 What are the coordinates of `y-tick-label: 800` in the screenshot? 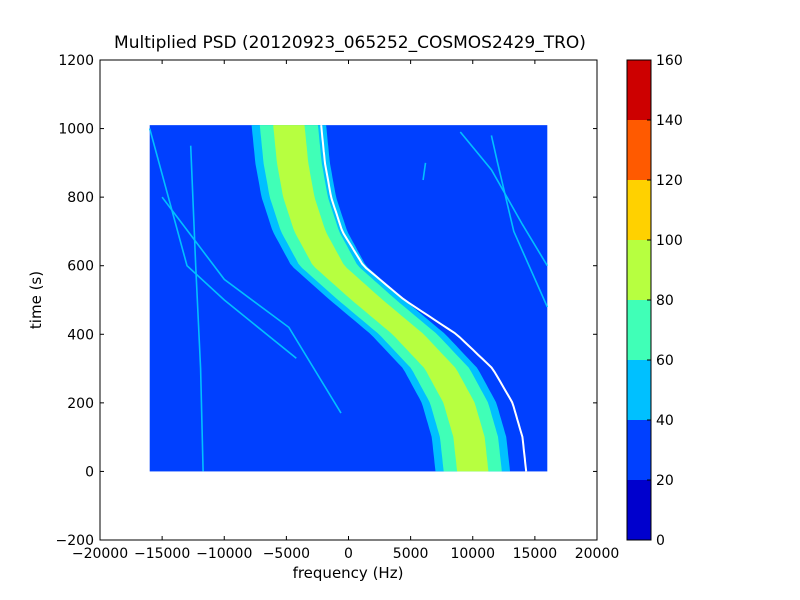 It's located at (80, 198).